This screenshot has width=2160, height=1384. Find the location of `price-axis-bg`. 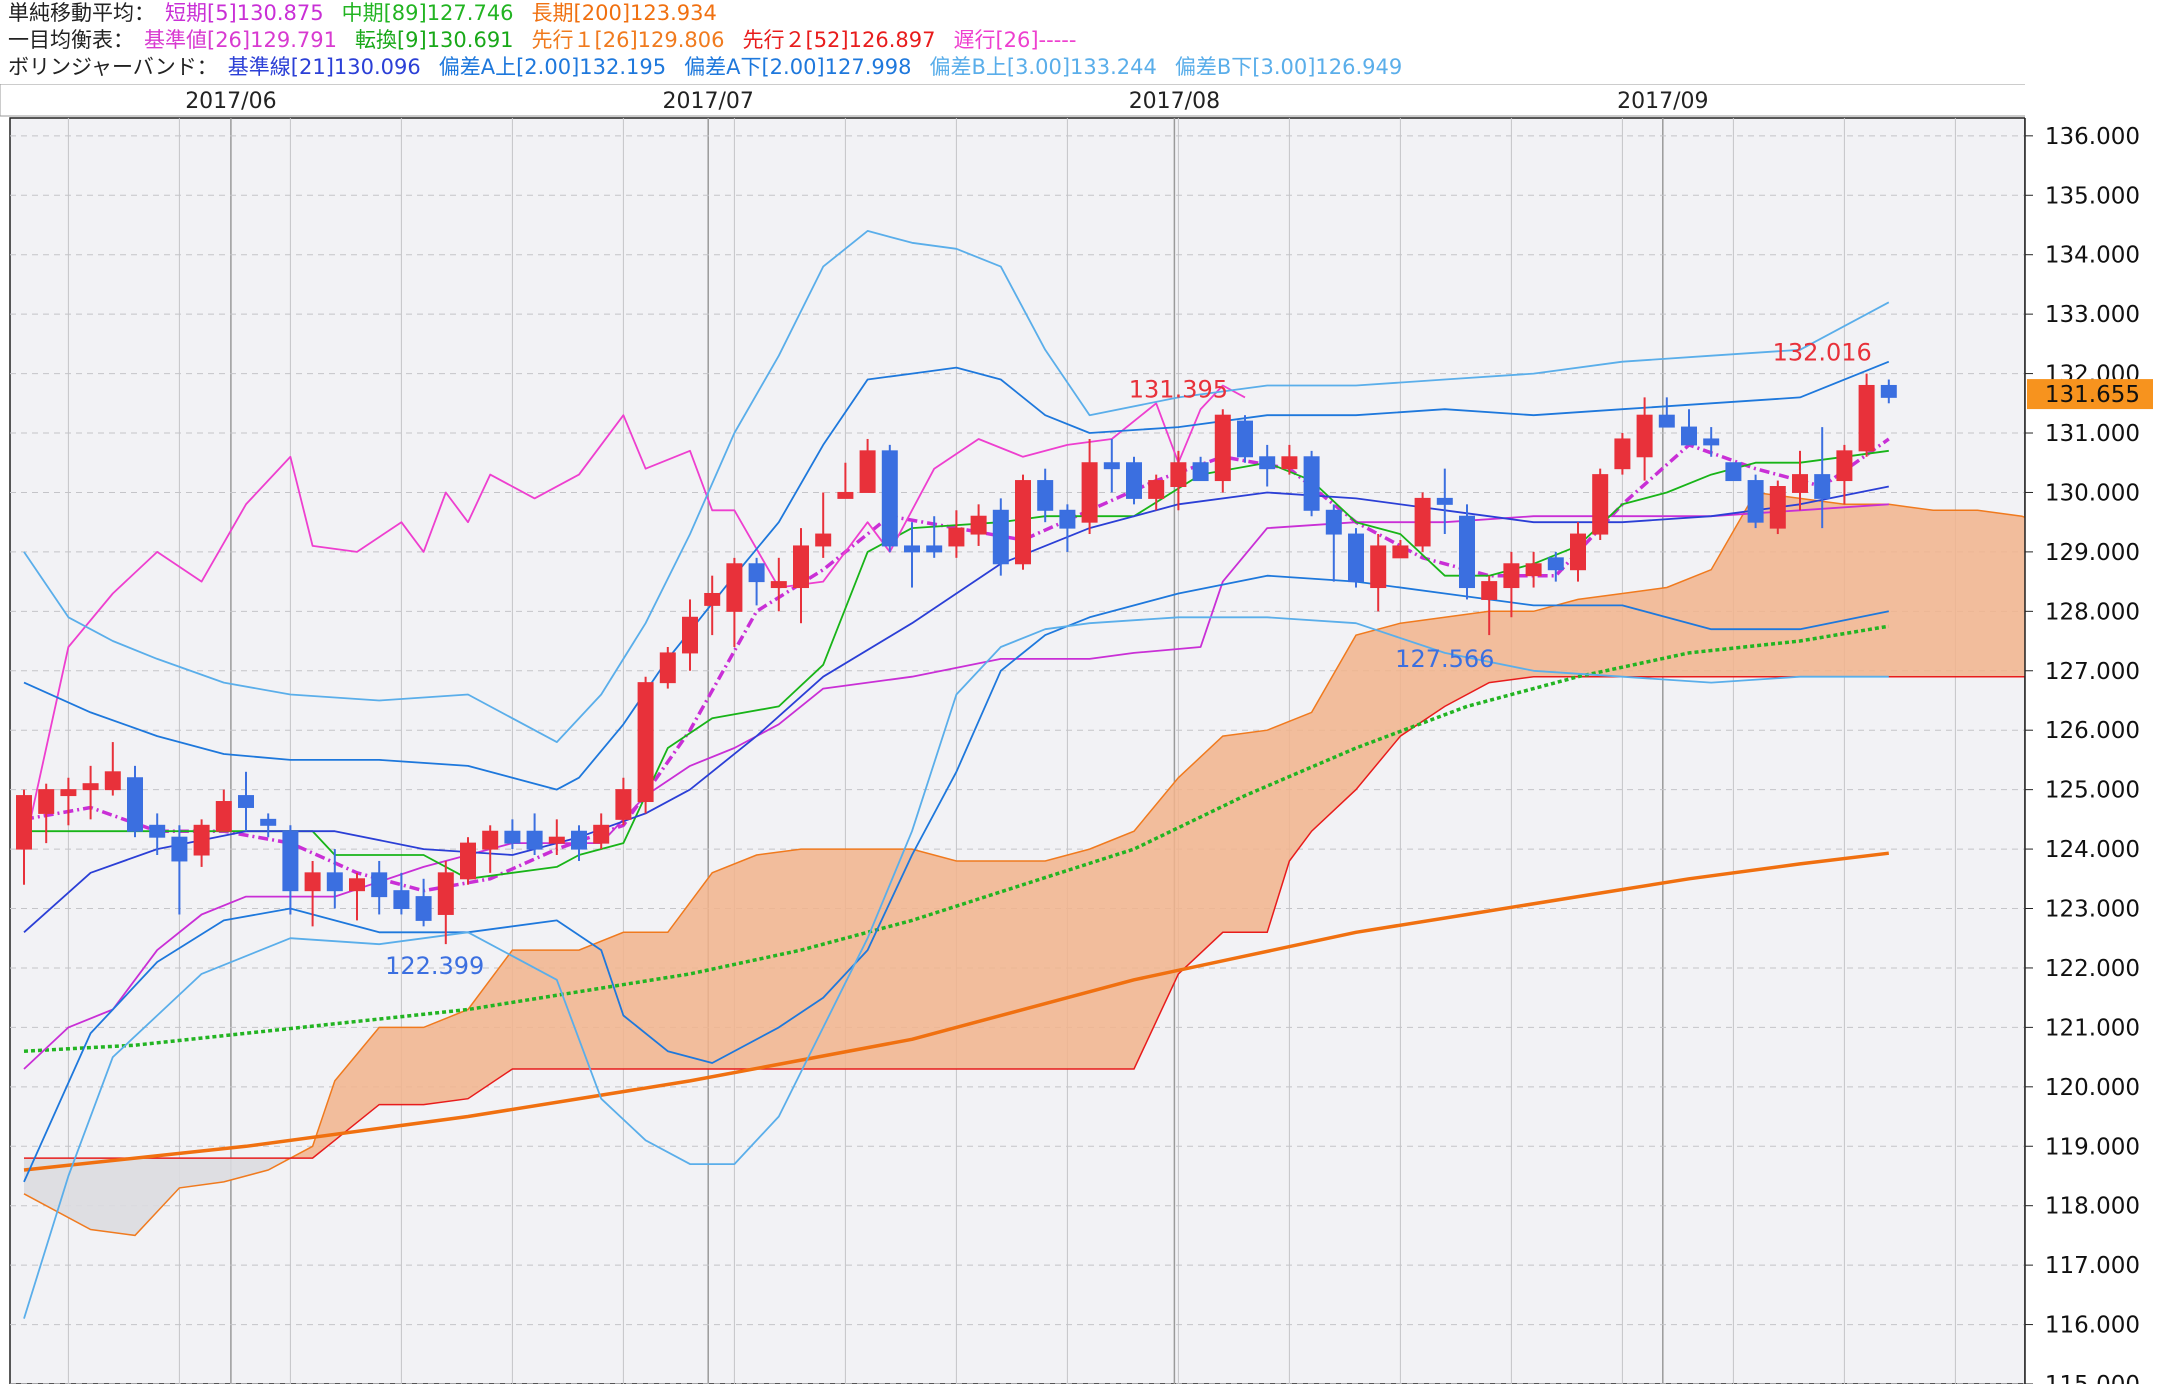

price-axis-bg is located at coordinates (2092, 734).